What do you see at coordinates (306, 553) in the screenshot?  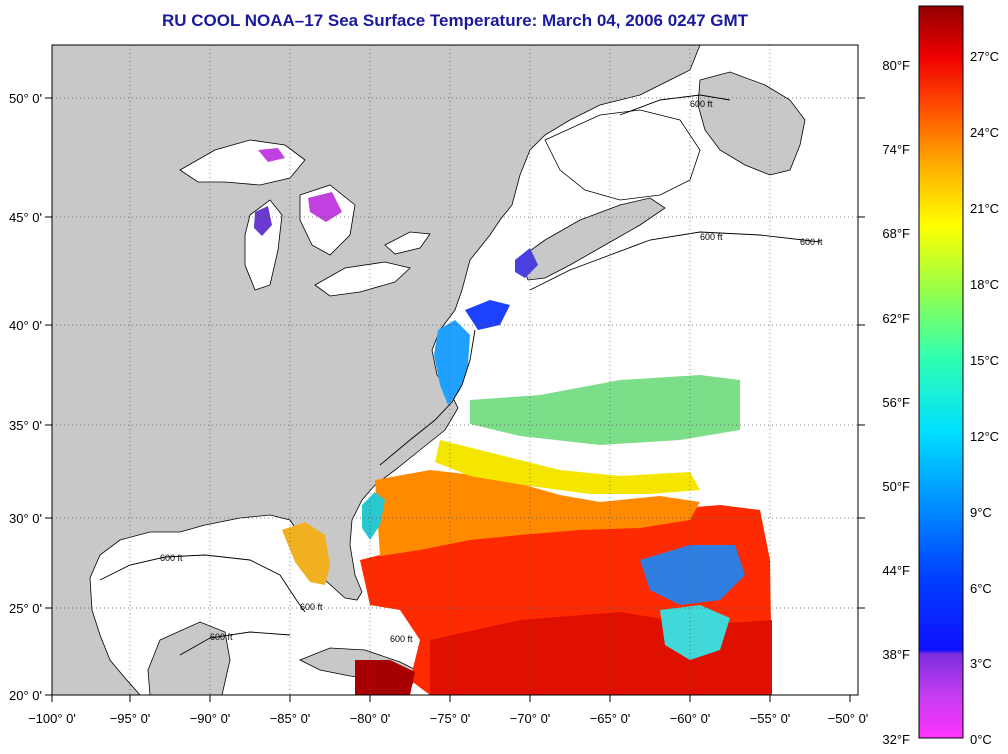 I see `sst-region-gulf-coast` at bounding box center [306, 553].